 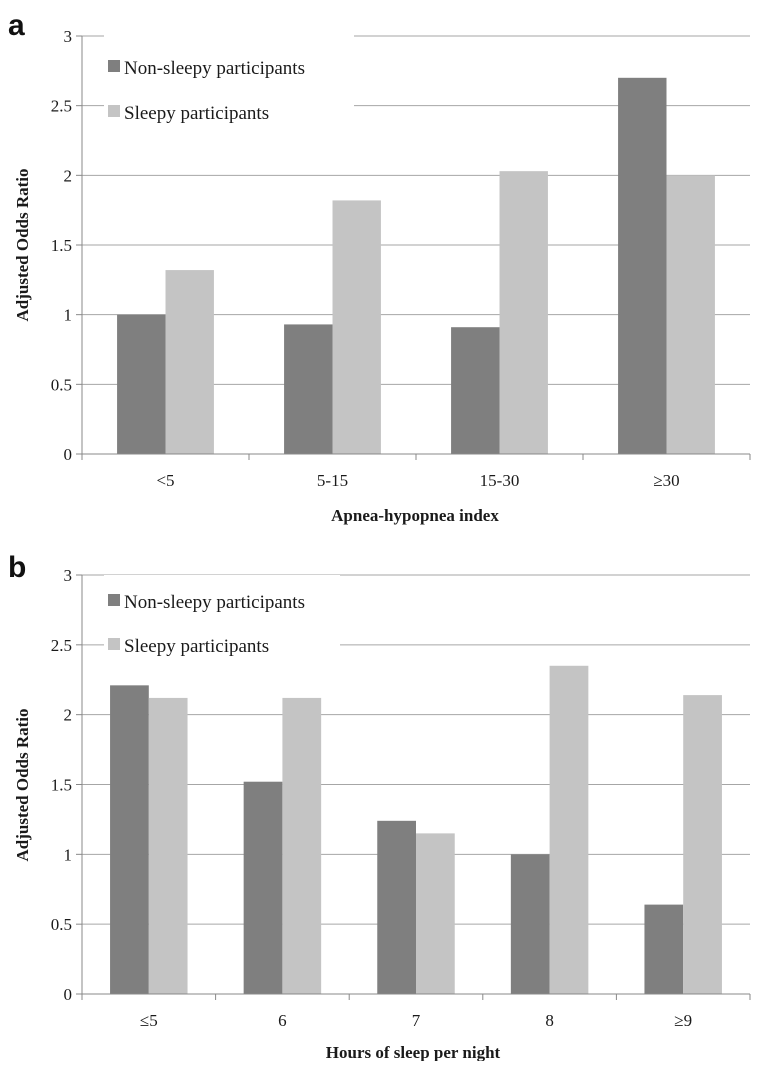 I want to click on x-tick-label: <5, so click(x=165, y=480).